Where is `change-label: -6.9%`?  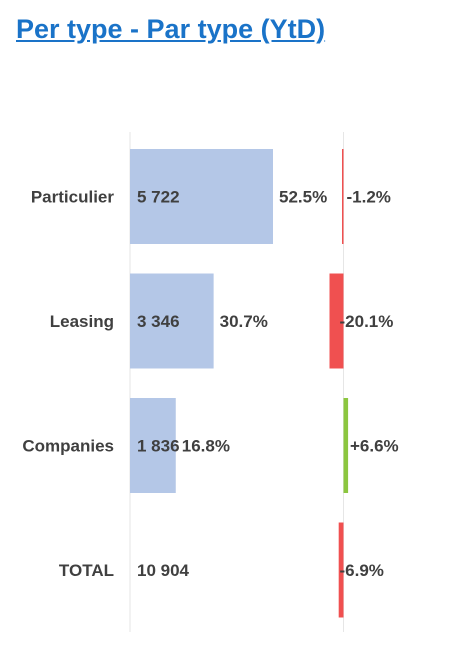 change-label: -6.9% is located at coordinates (362, 570).